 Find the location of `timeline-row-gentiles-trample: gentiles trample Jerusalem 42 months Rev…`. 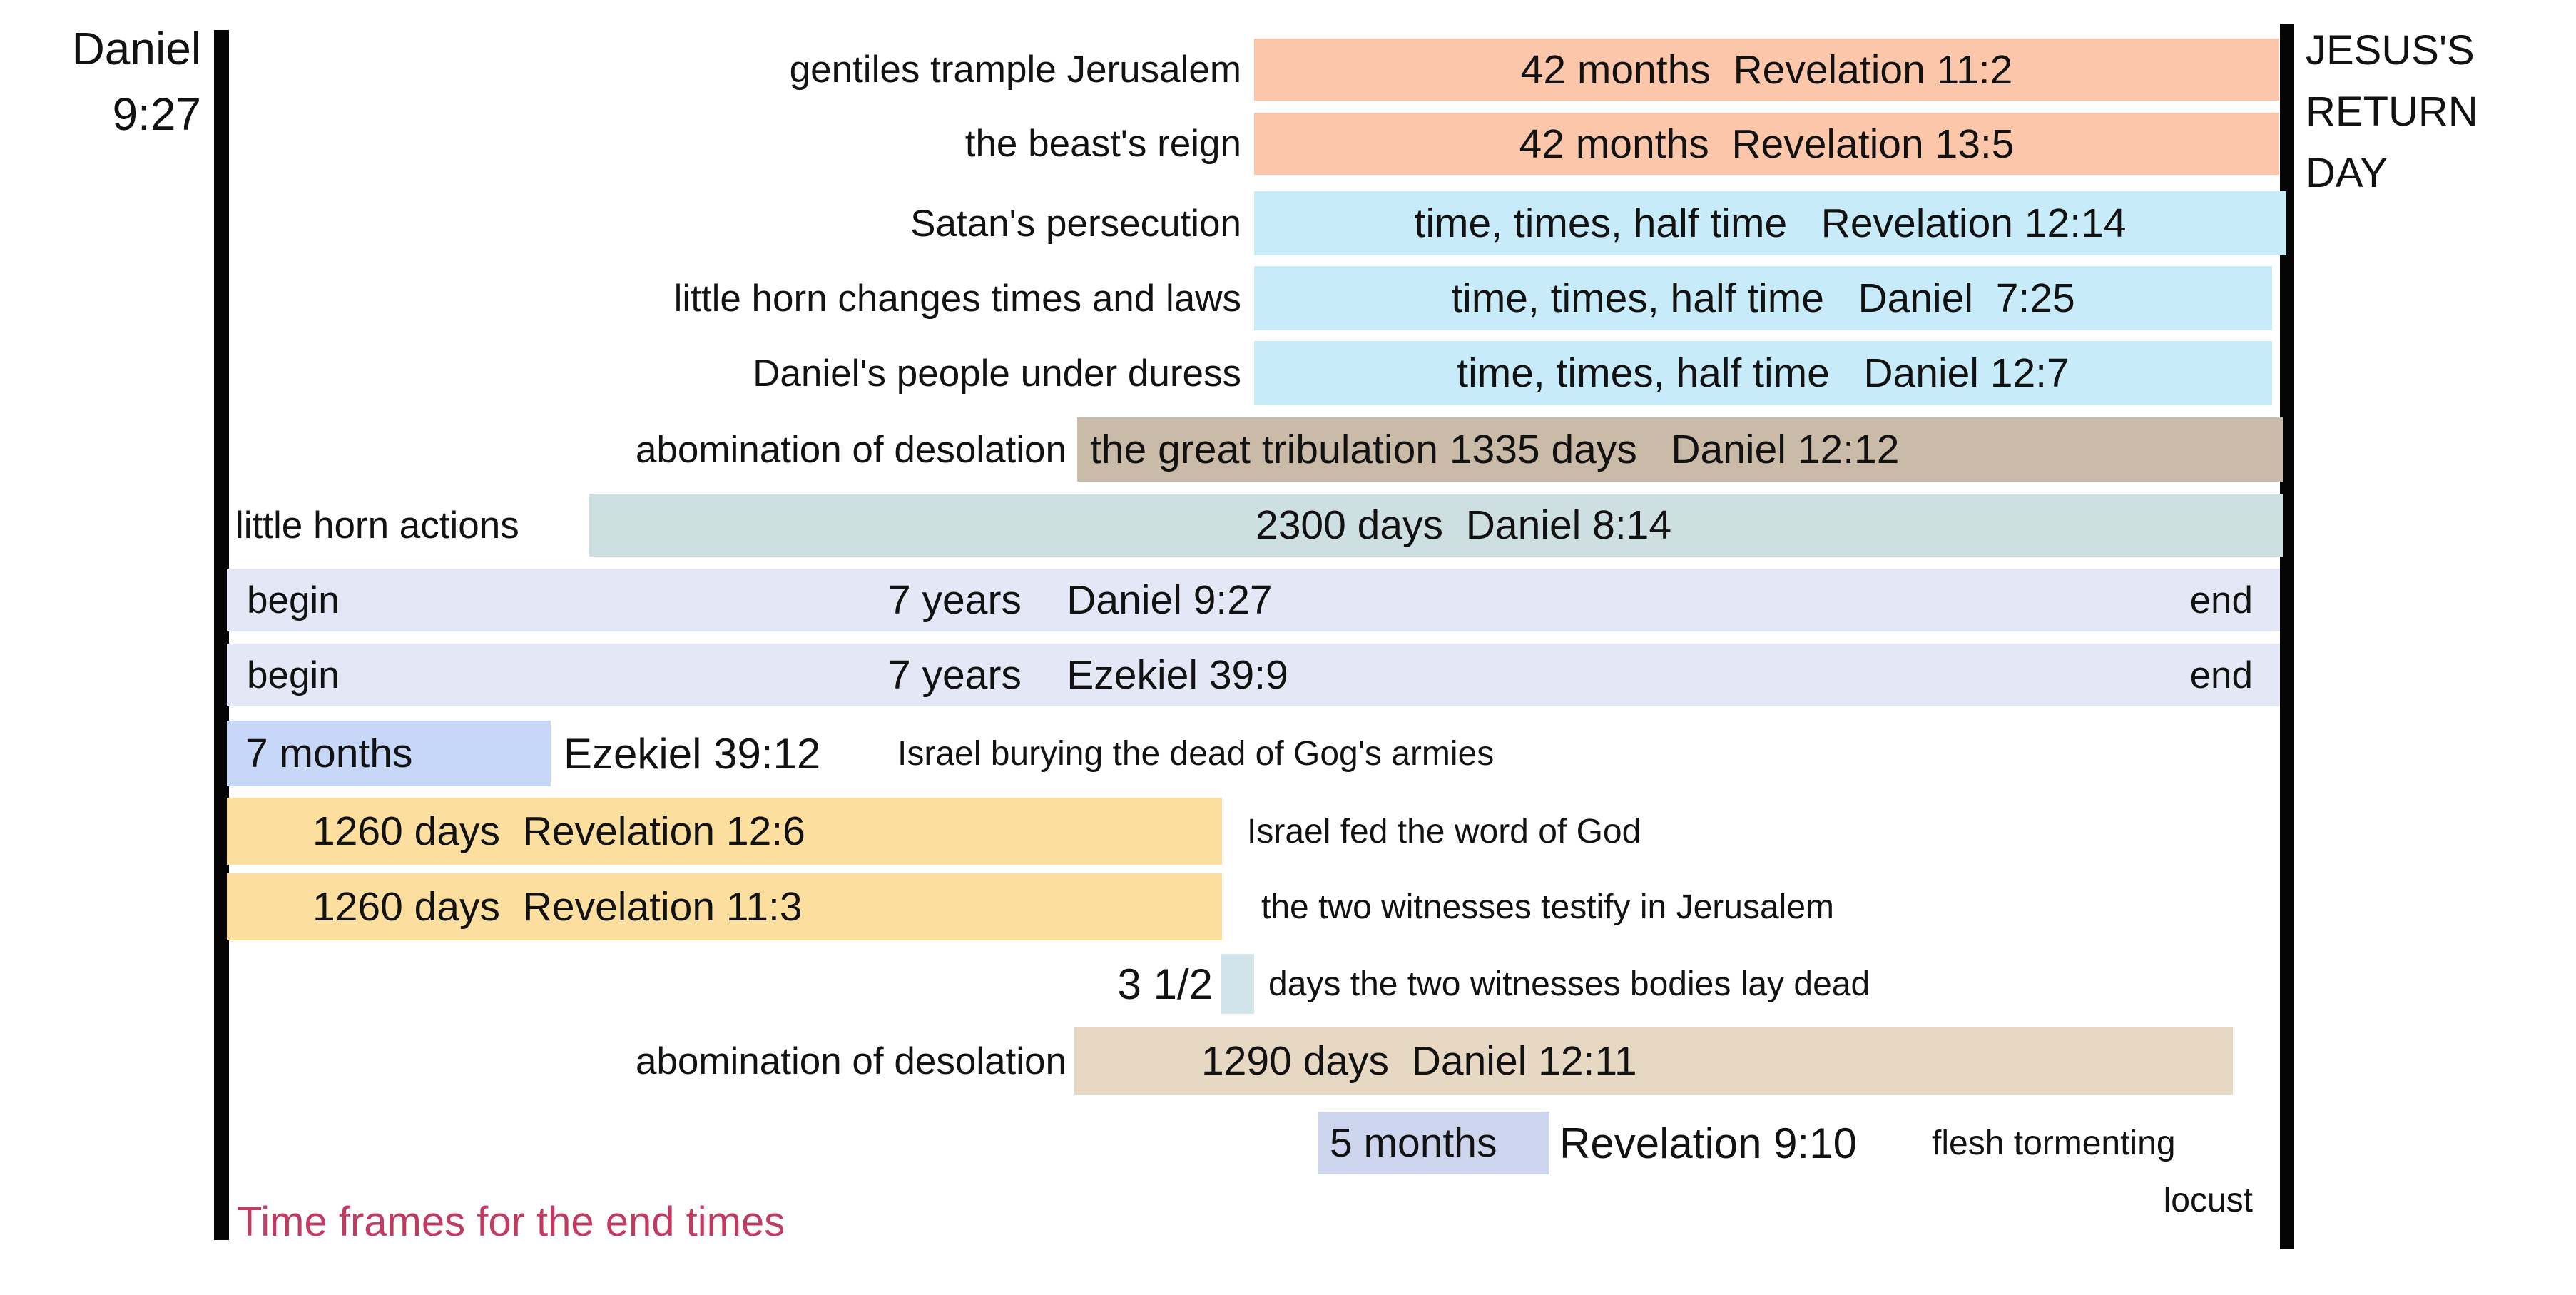

timeline-row-gentiles-trample: gentiles trample Jerusalem 42 months Rev… is located at coordinates (1288, 70).